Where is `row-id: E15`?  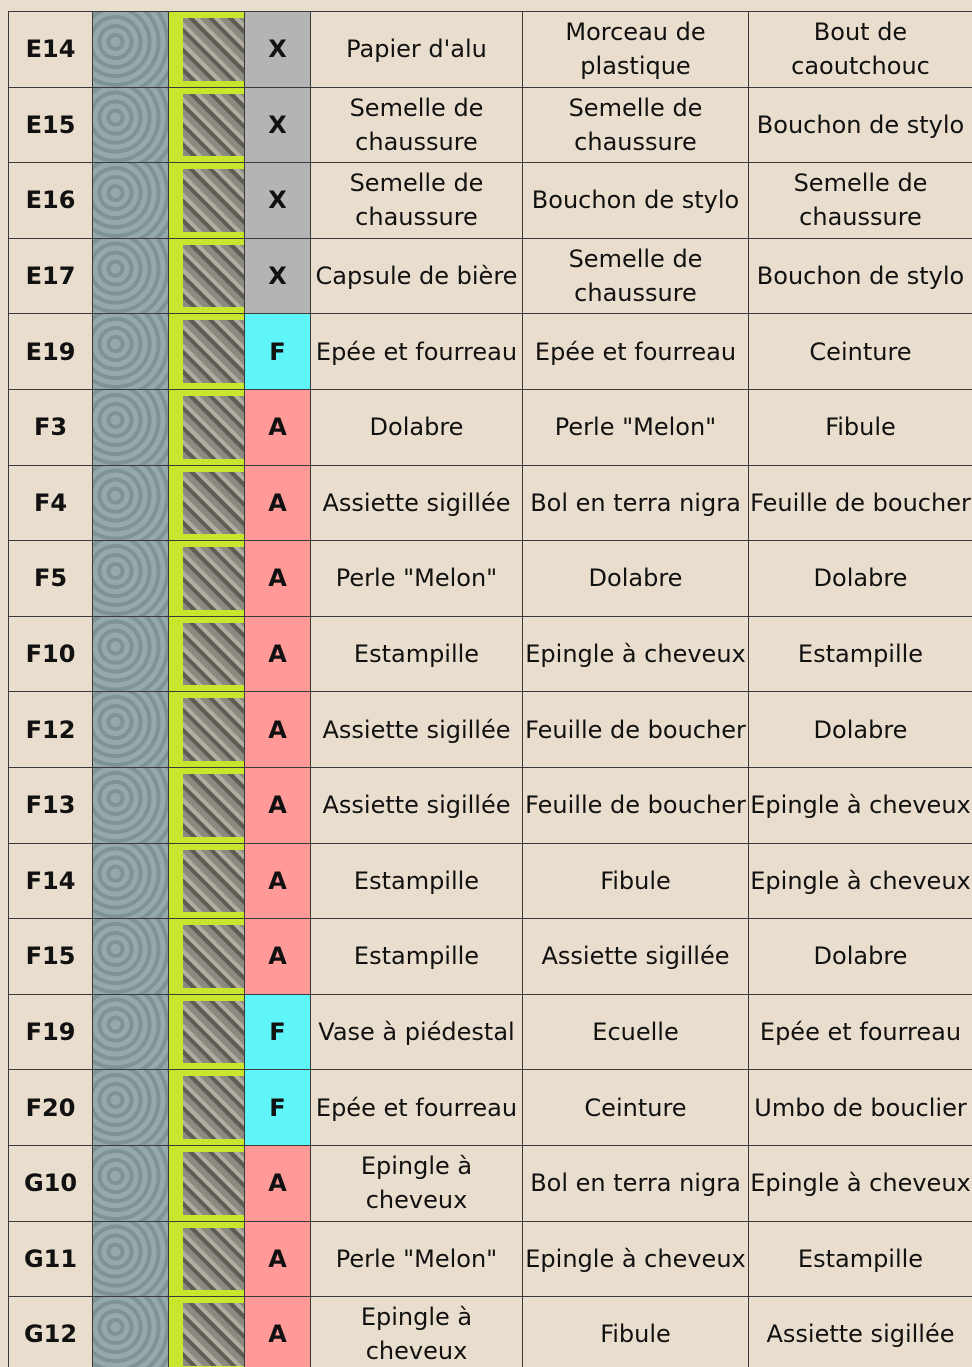
row-id: E15 is located at coordinates (50, 125).